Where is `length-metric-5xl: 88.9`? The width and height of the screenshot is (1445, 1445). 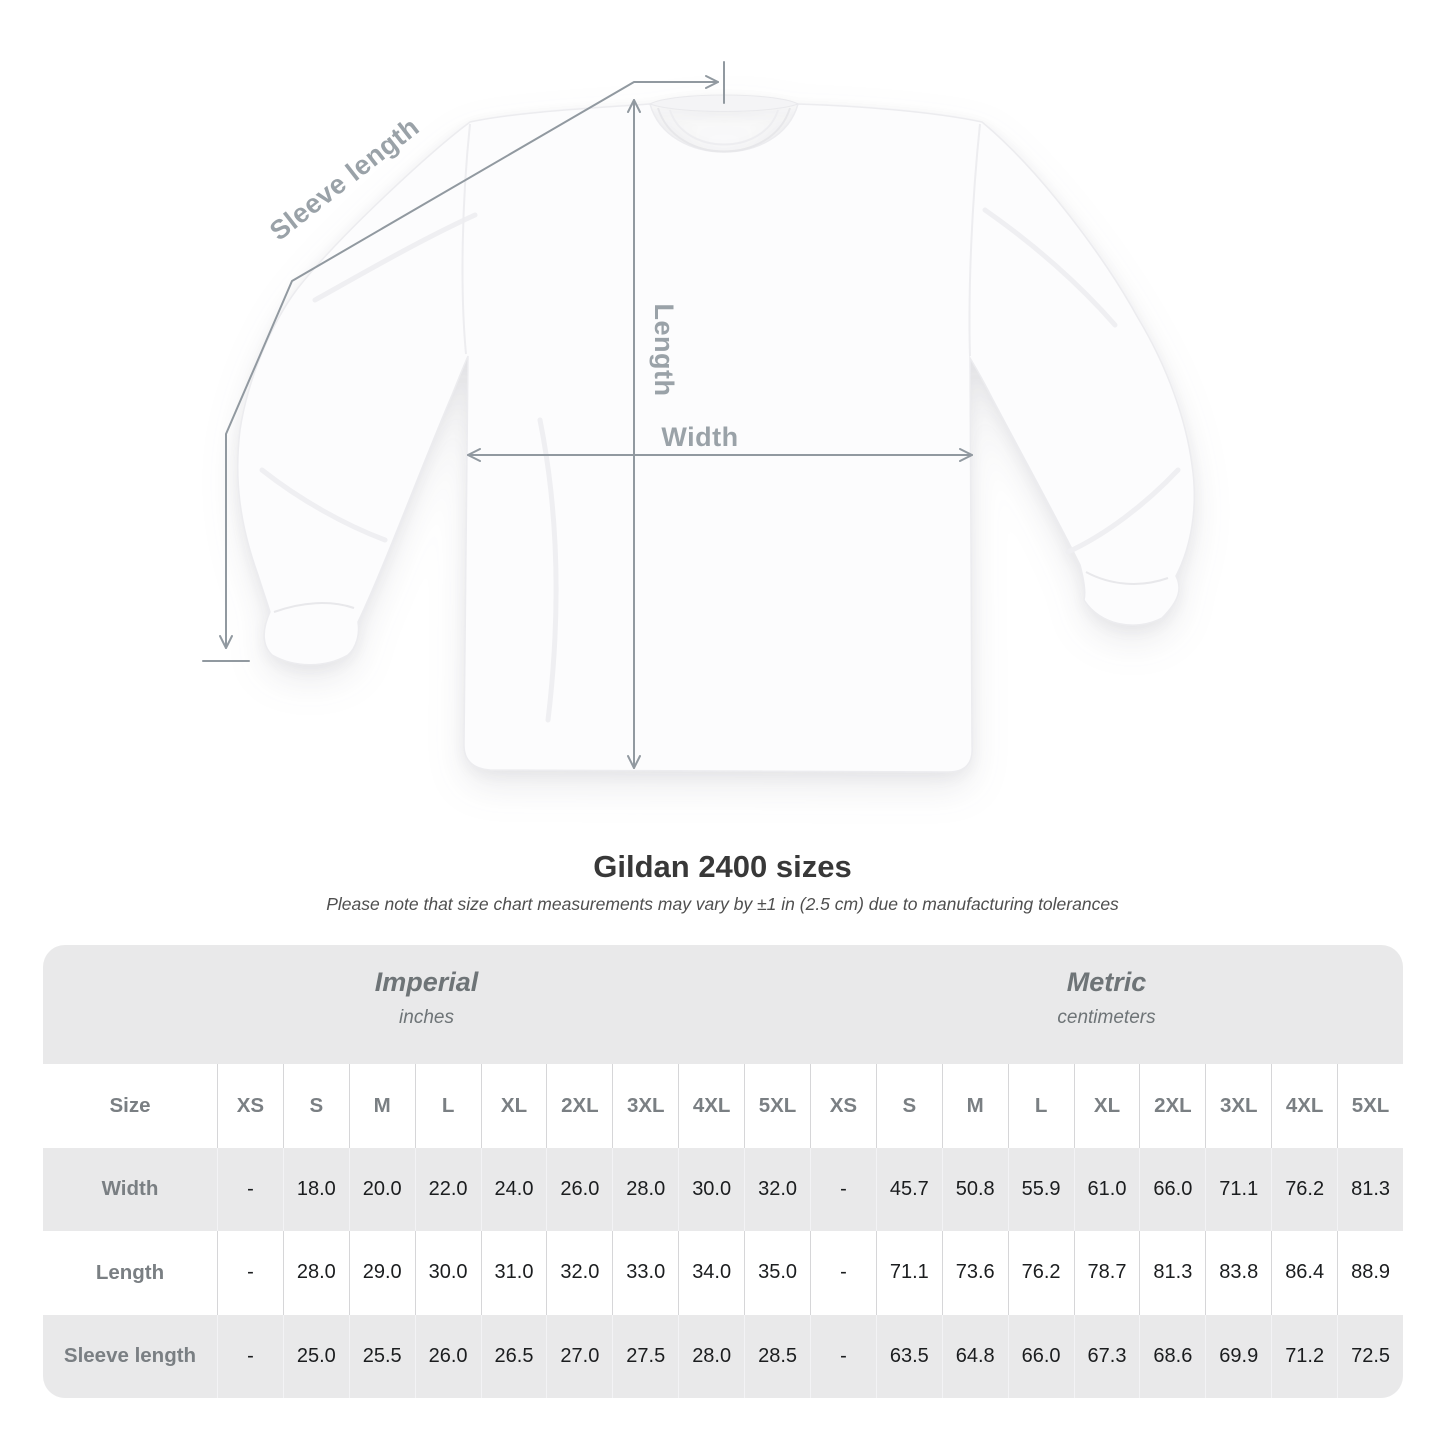 length-metric-5xl: 88.9 is located at coordinates (1370, 1273).